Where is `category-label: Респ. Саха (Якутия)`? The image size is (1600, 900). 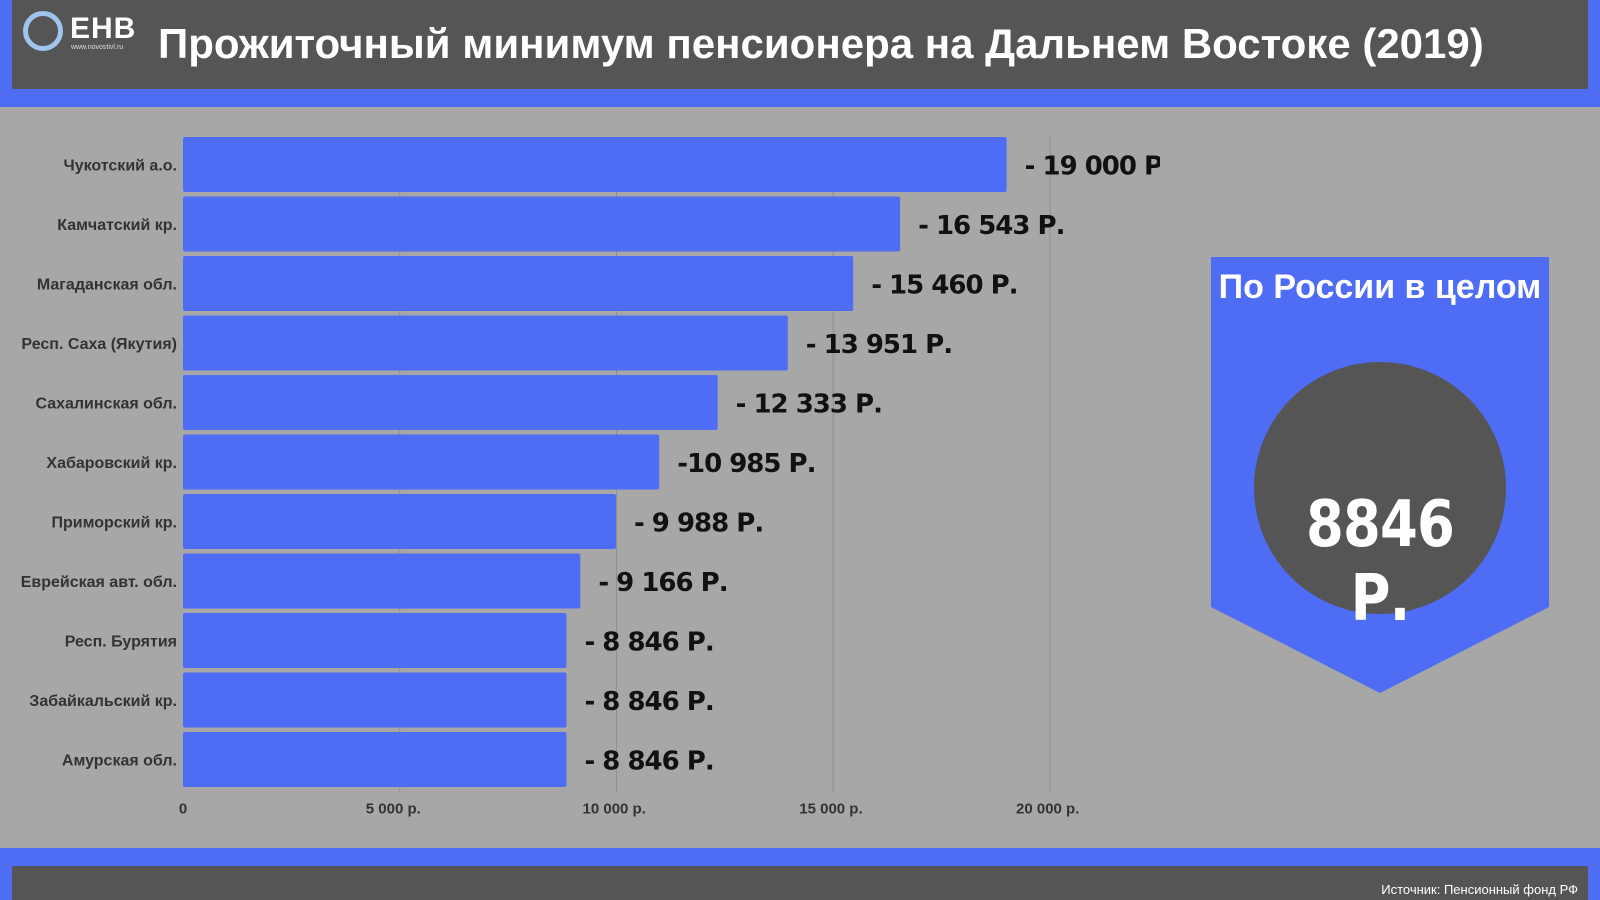
category-label: Респ. Саха (Якутия) is located at coordinates (99, 344).